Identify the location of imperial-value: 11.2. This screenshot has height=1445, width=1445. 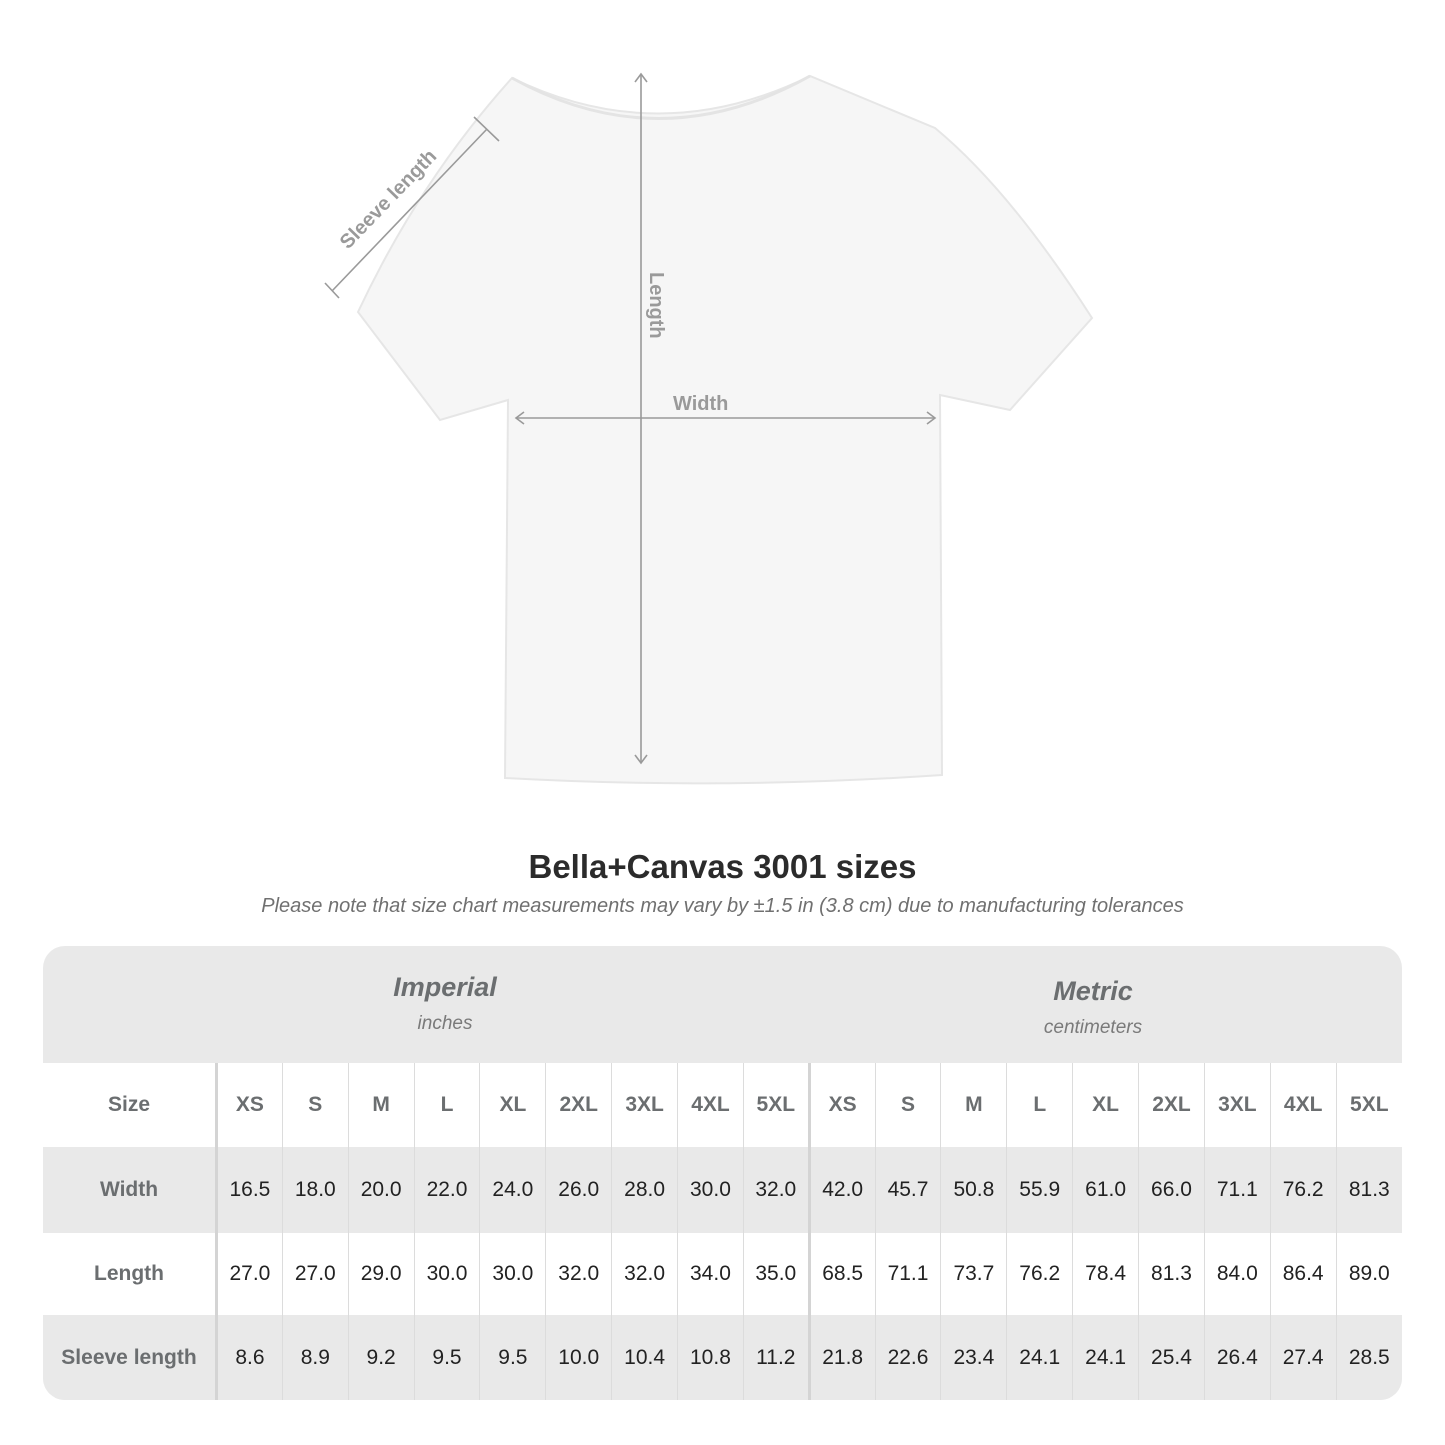
(776, 1357).